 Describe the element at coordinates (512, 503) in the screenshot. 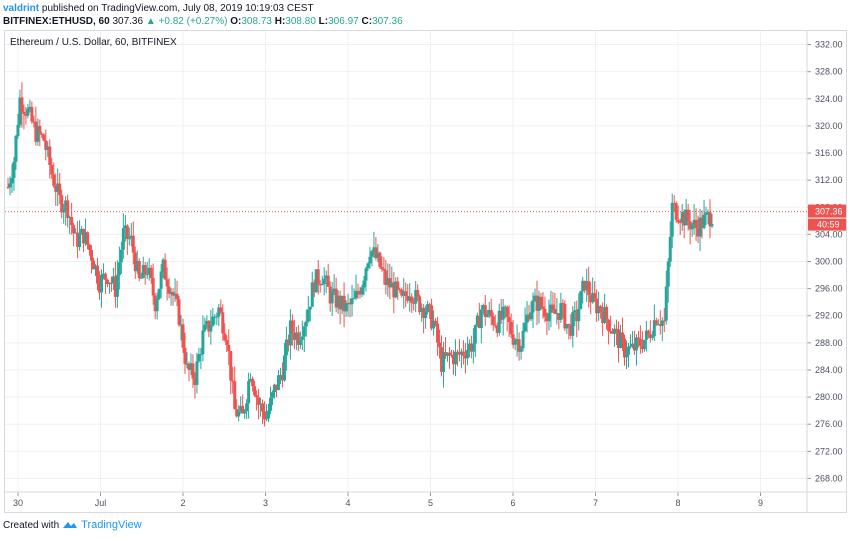

I see `x-tick-label: 6` at that location.